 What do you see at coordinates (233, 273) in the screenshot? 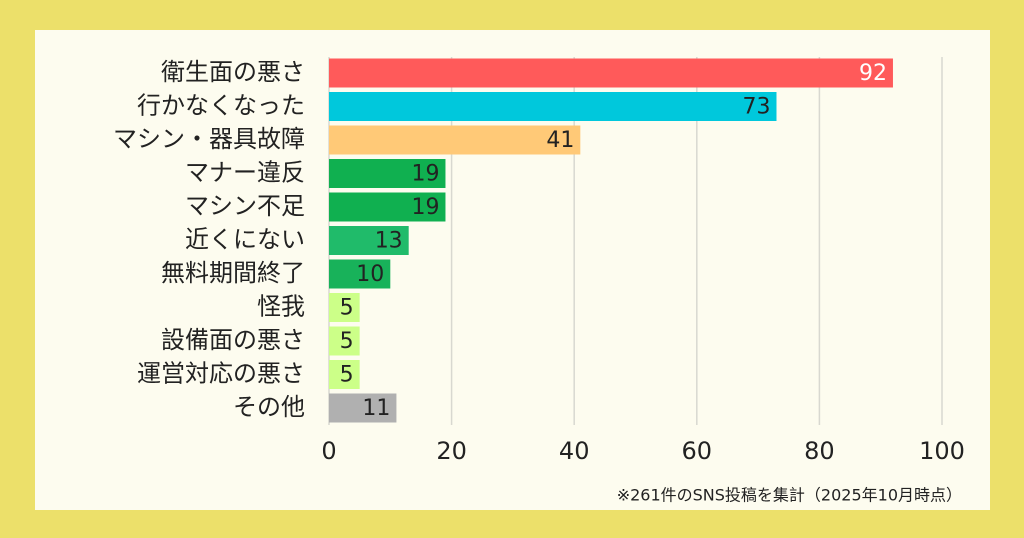
I see `y-tick-label: 無料期間終了` at bounding box center [233, 273].